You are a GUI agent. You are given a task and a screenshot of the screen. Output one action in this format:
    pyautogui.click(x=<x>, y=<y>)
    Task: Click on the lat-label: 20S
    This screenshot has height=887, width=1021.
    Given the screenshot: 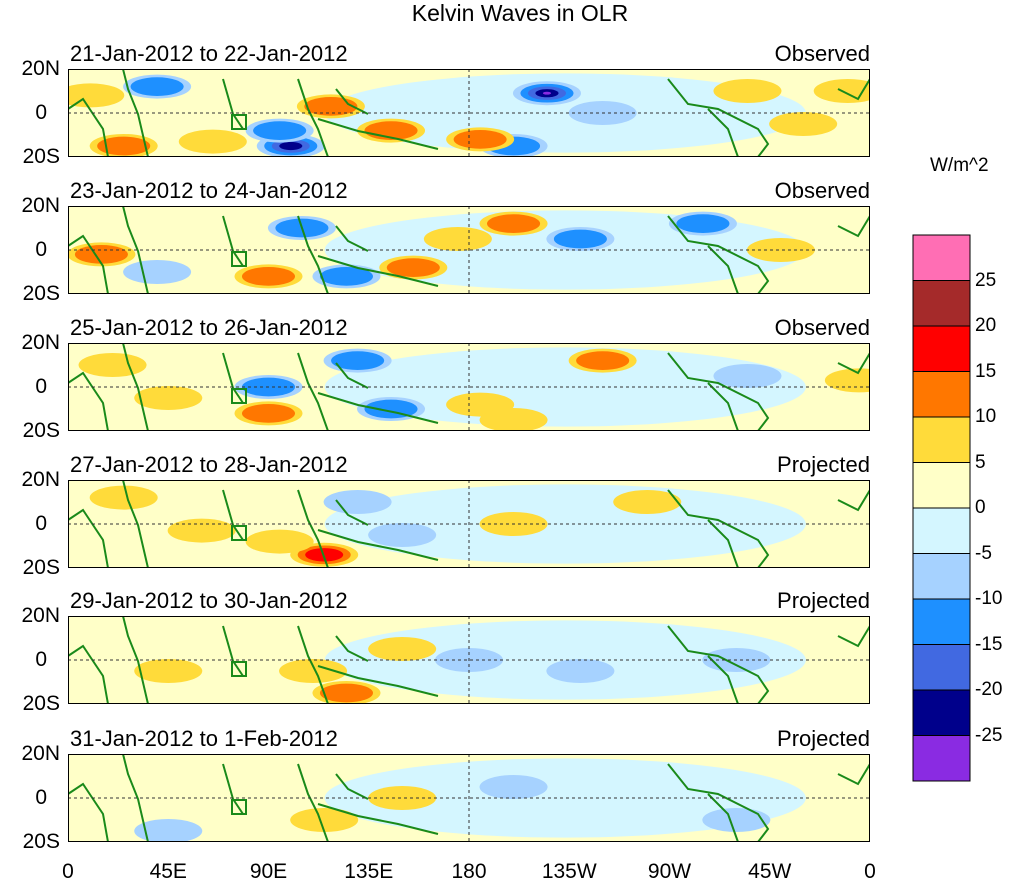 What is the action you would take?
    pyautogui.click(x=41, y=841)
    